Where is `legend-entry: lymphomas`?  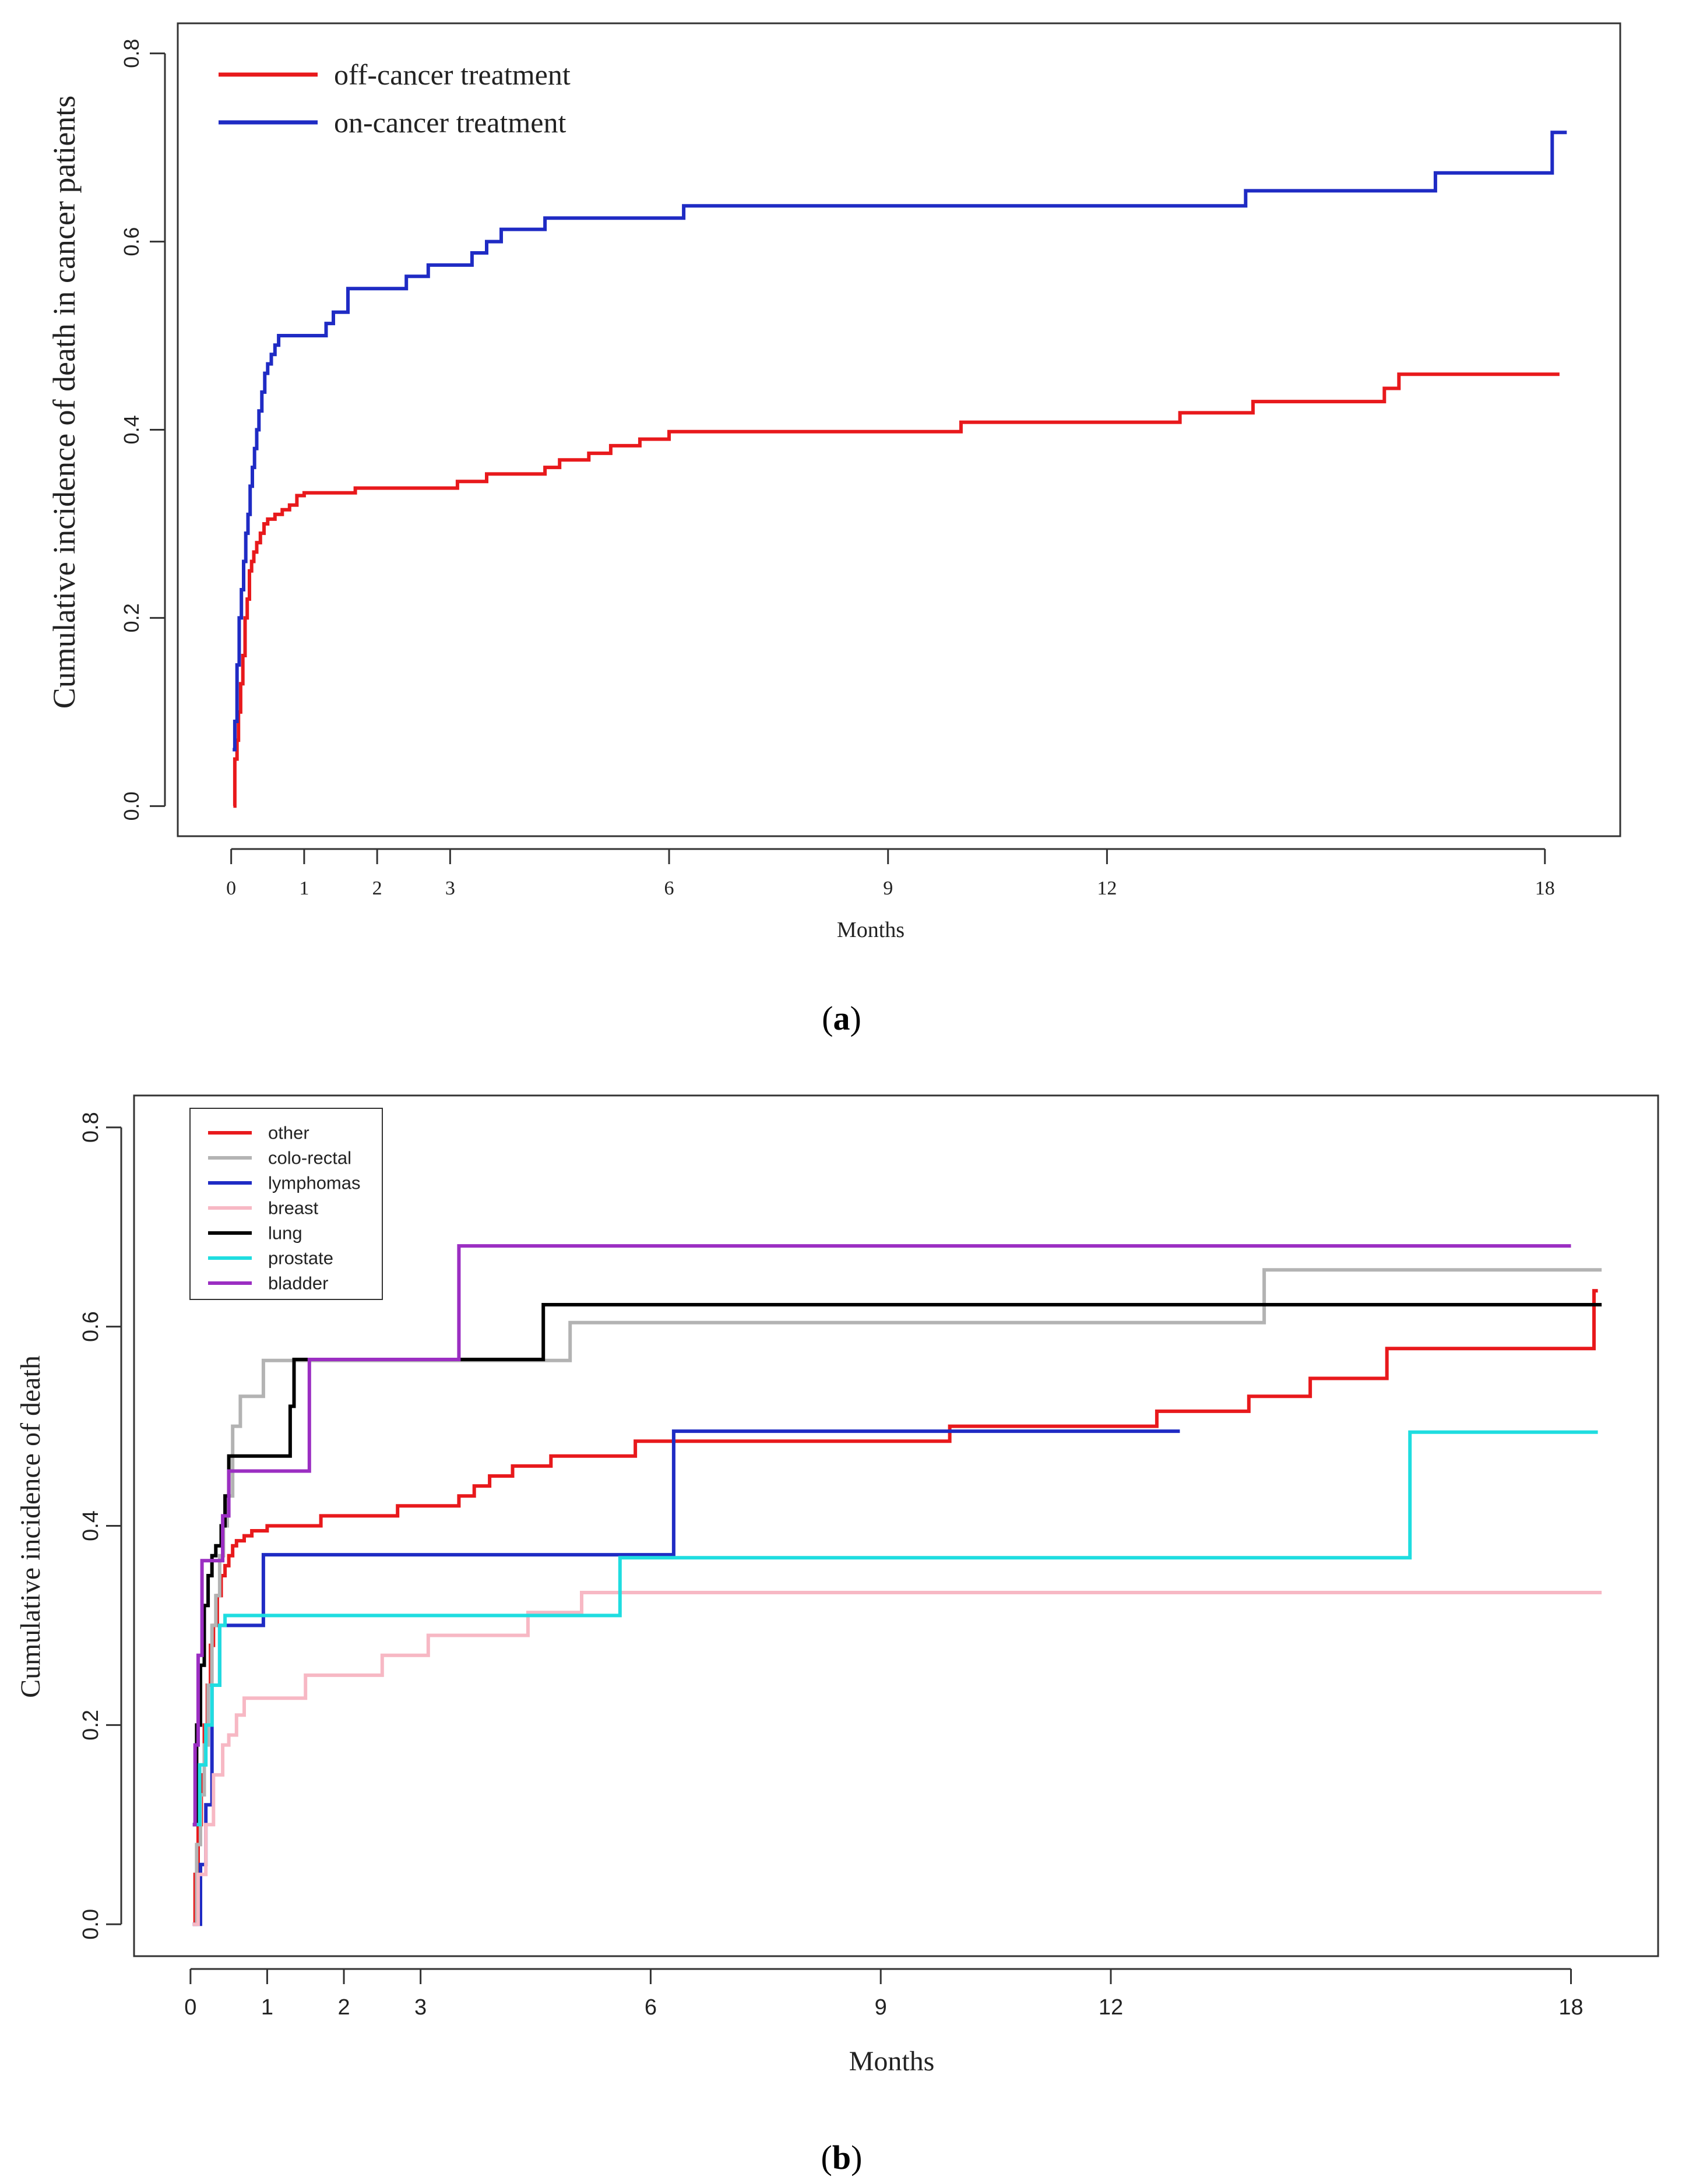 legend-entry: lymphomas is located at coordinates (314, 1183).